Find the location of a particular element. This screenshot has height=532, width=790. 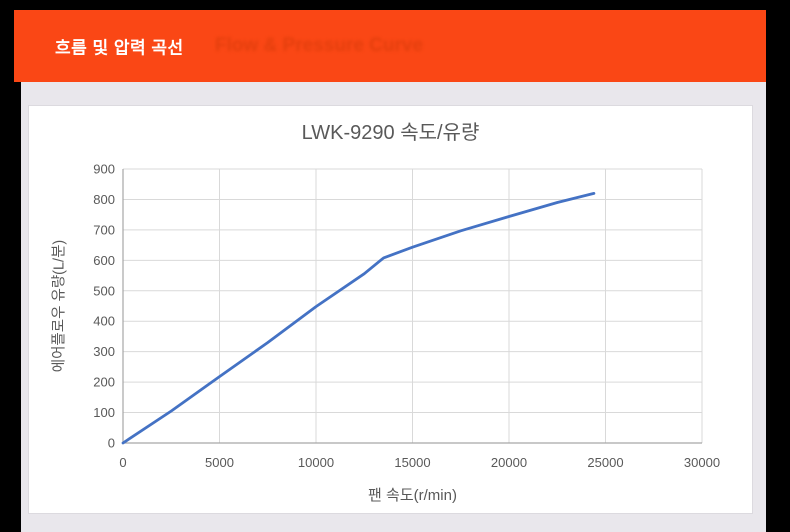

svg-text: 15000 is located at coordinates (412, 462).